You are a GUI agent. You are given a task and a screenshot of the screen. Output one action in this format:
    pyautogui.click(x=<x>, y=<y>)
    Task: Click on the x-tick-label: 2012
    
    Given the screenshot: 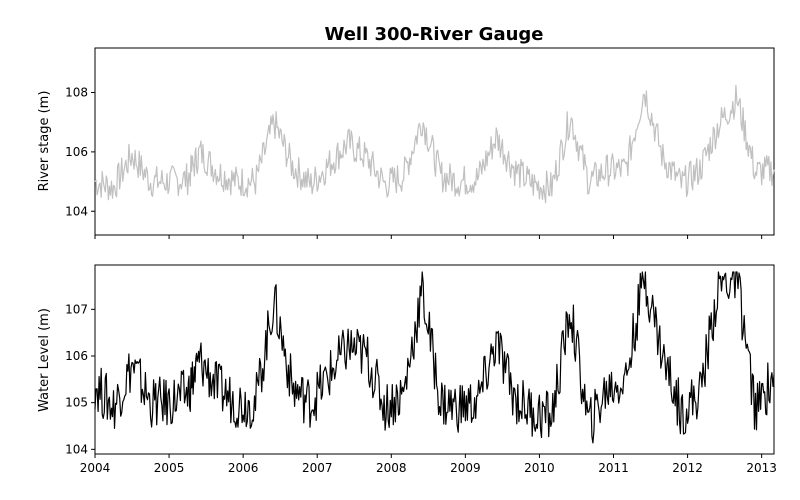 What is the action you would take?
    pyautogui.click(x=687, y=468)
    